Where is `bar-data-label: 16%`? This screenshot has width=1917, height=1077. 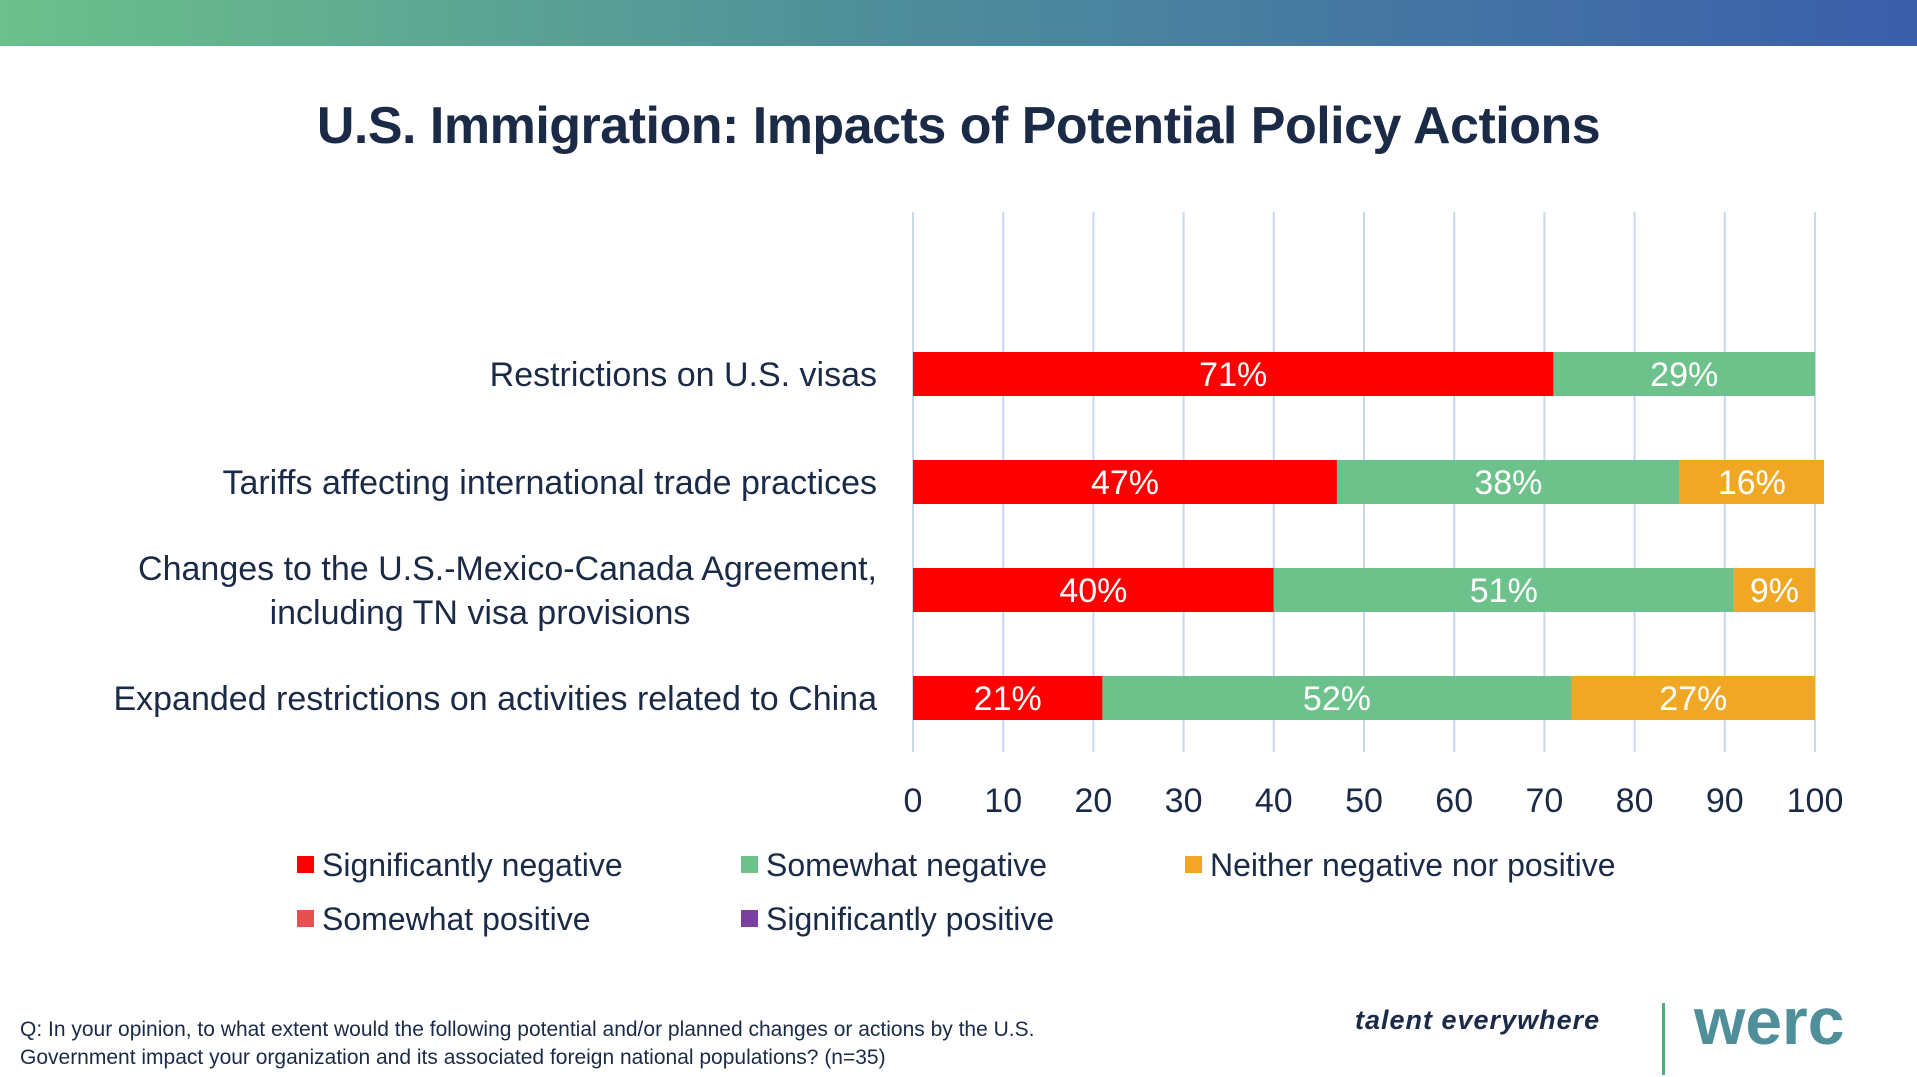 bar-data-label: 16% is located at coordinates (1752, 483).